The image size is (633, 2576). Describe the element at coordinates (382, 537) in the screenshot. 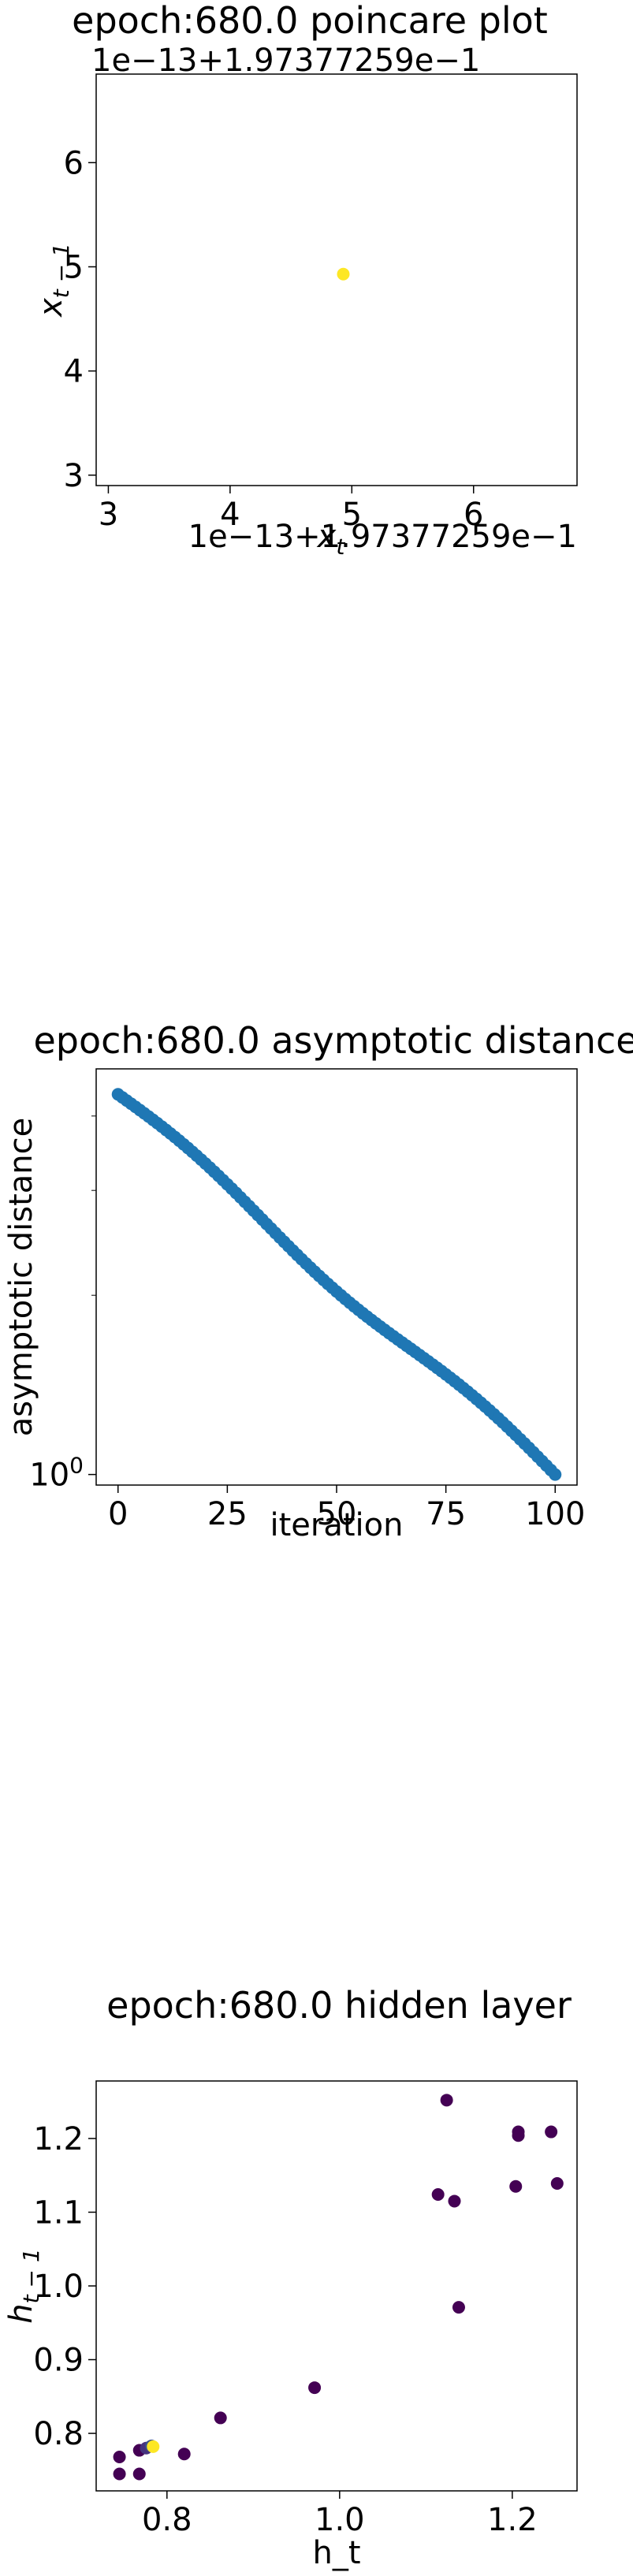

I see `x-offset-label: 1e−13+1.97377259e−1` at that location.